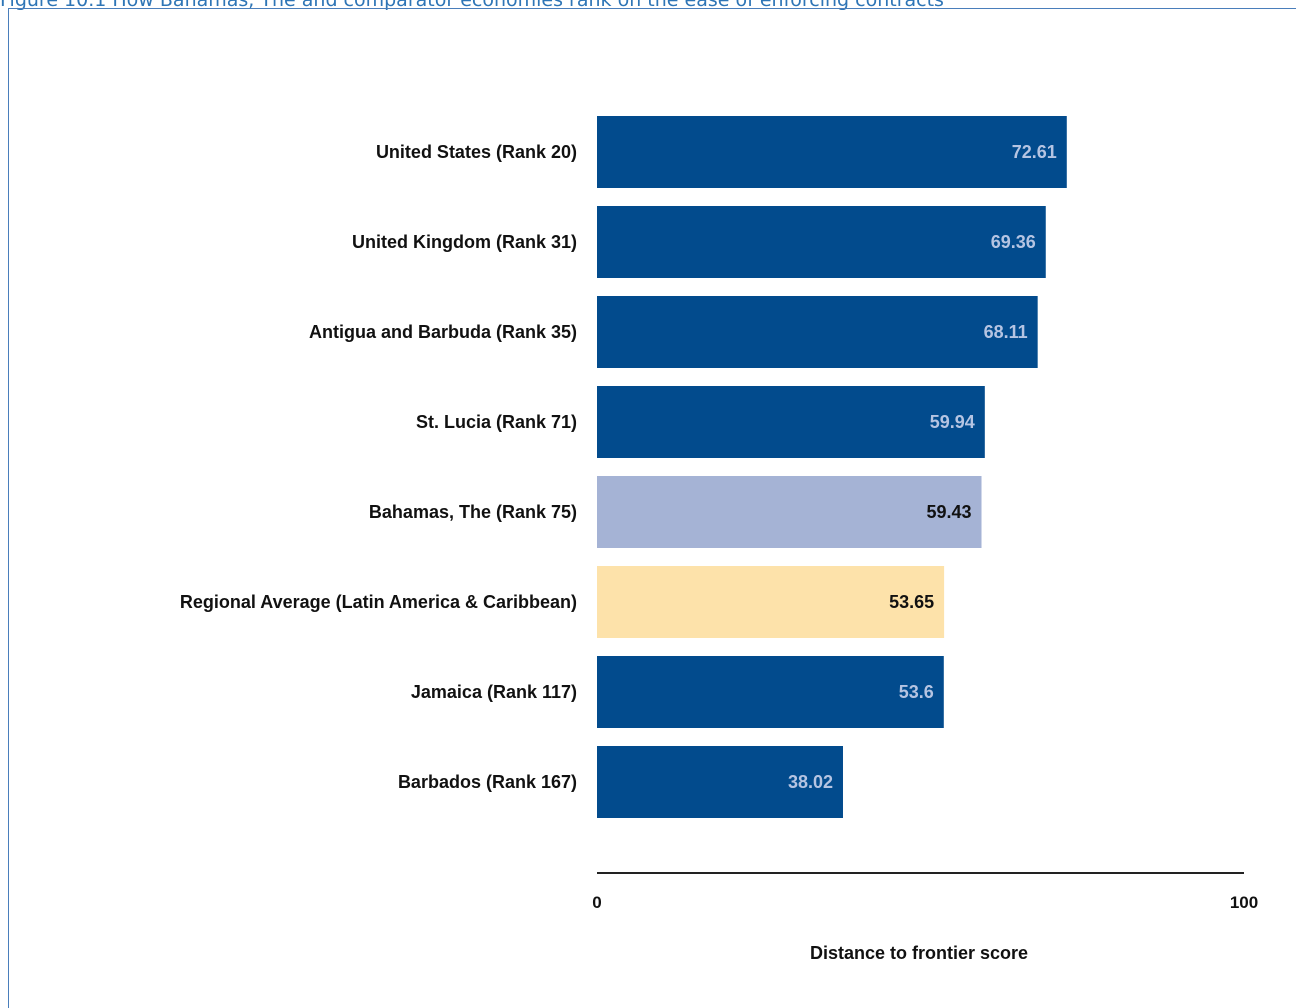  What do you see at coordinates (916, 692) in the screenshot?
I see `value-label: 53.6` at bounding box center [916, 692].